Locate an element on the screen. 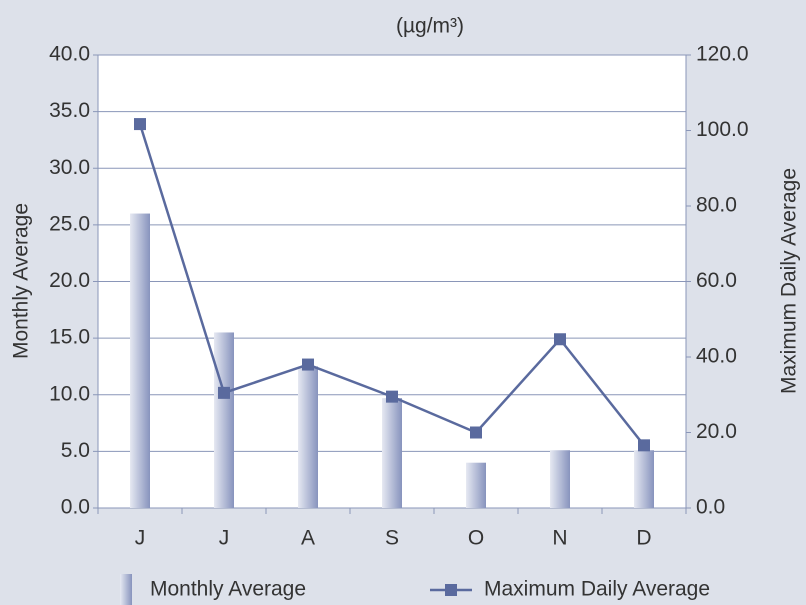  y2-tick-label: 0.0 is located at coordinates (710, 507).